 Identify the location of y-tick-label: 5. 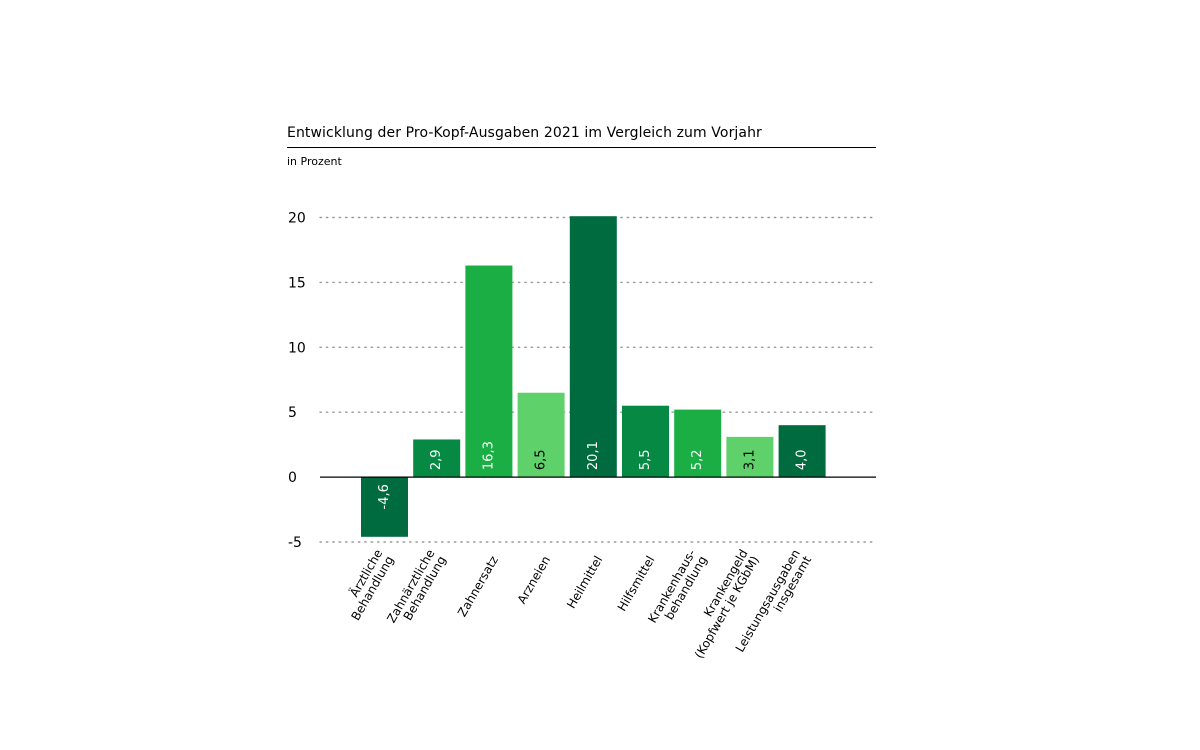
(292, 413).